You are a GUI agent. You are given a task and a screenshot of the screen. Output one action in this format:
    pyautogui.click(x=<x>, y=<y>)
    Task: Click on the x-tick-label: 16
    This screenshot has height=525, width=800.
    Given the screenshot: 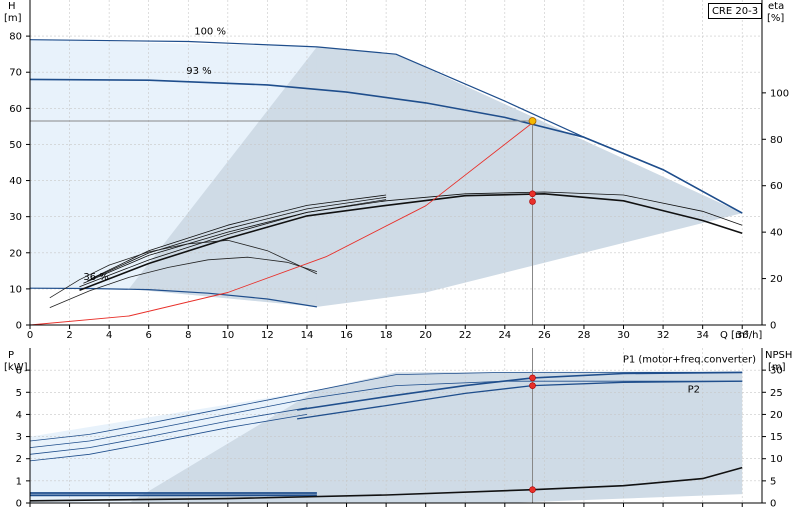 What is the action you would take?
    pyautogui.click(x=346, y=335)
    